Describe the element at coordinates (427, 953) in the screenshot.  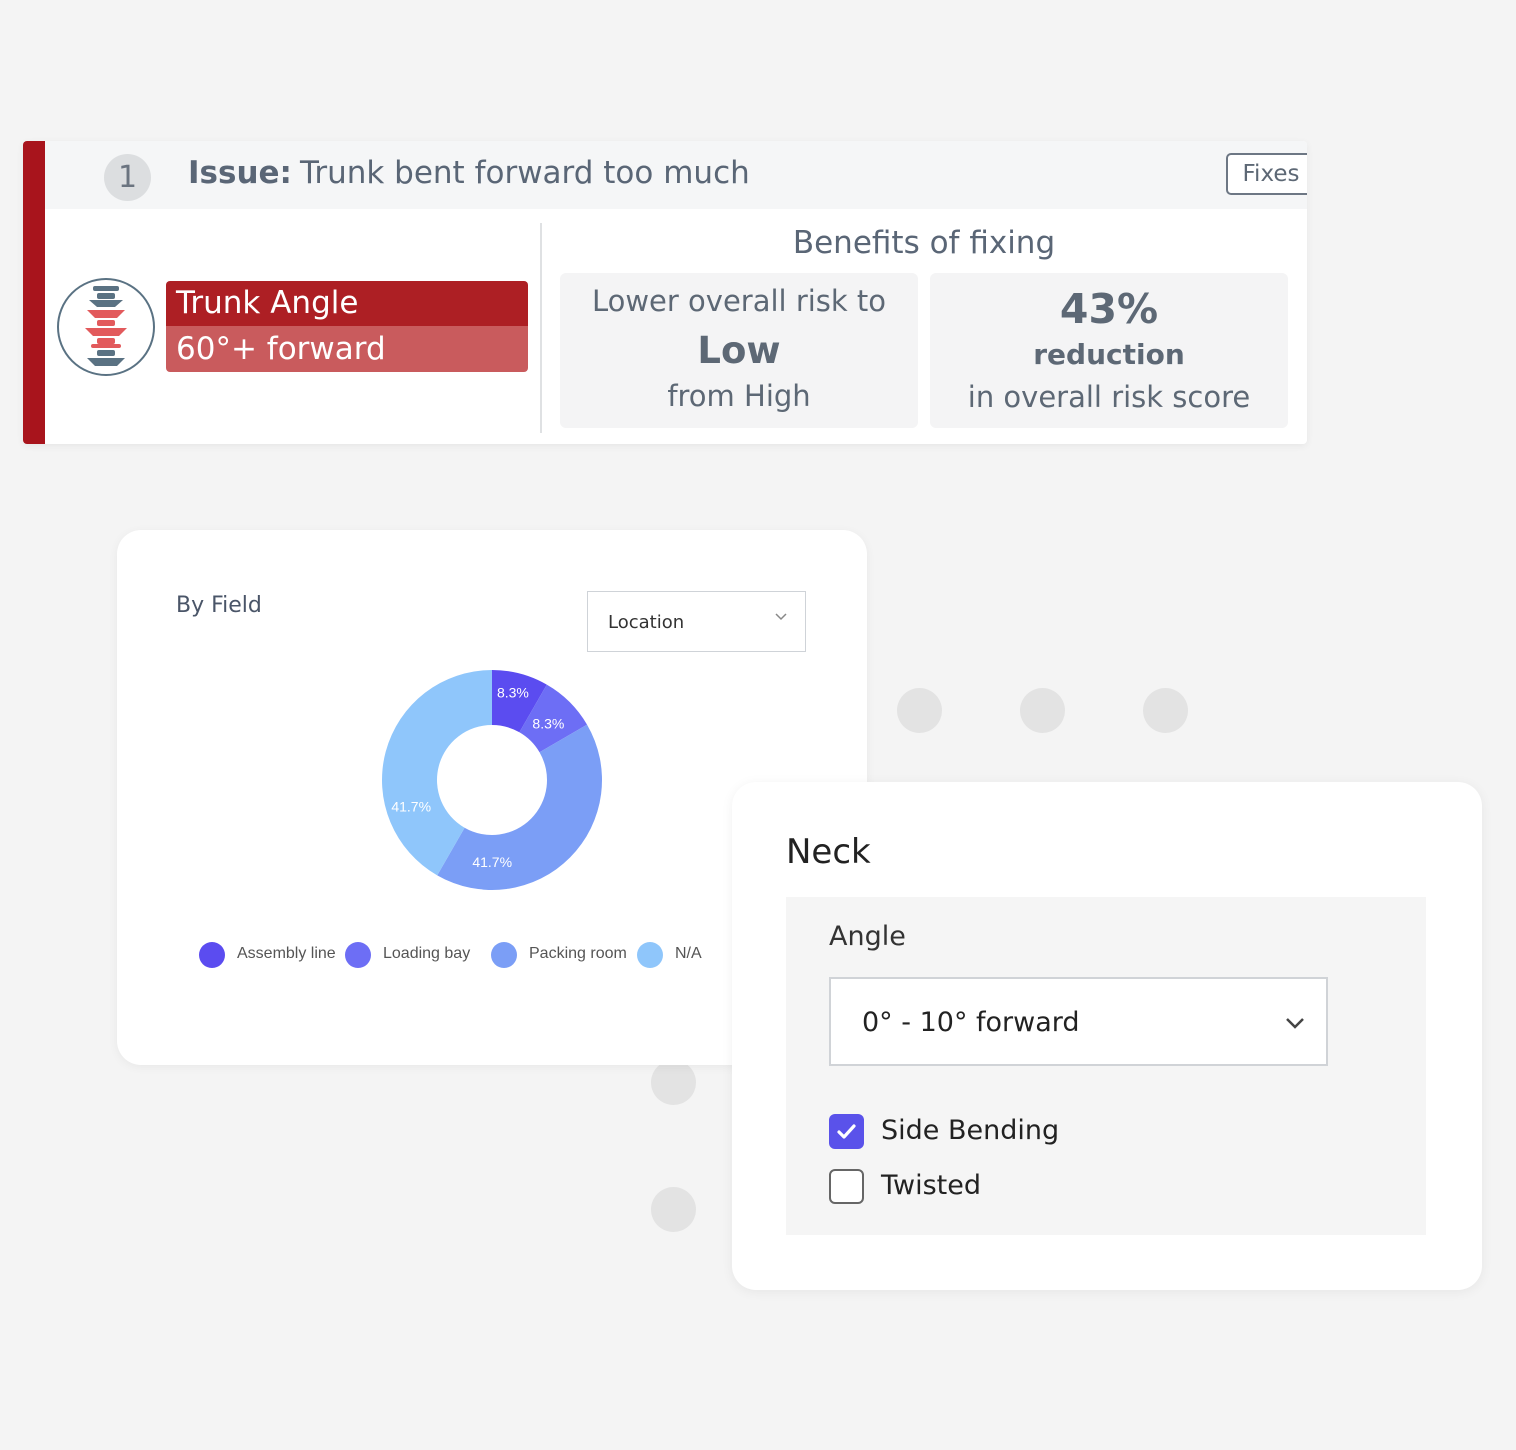
I see `legend-label: Loading bay` at that location.